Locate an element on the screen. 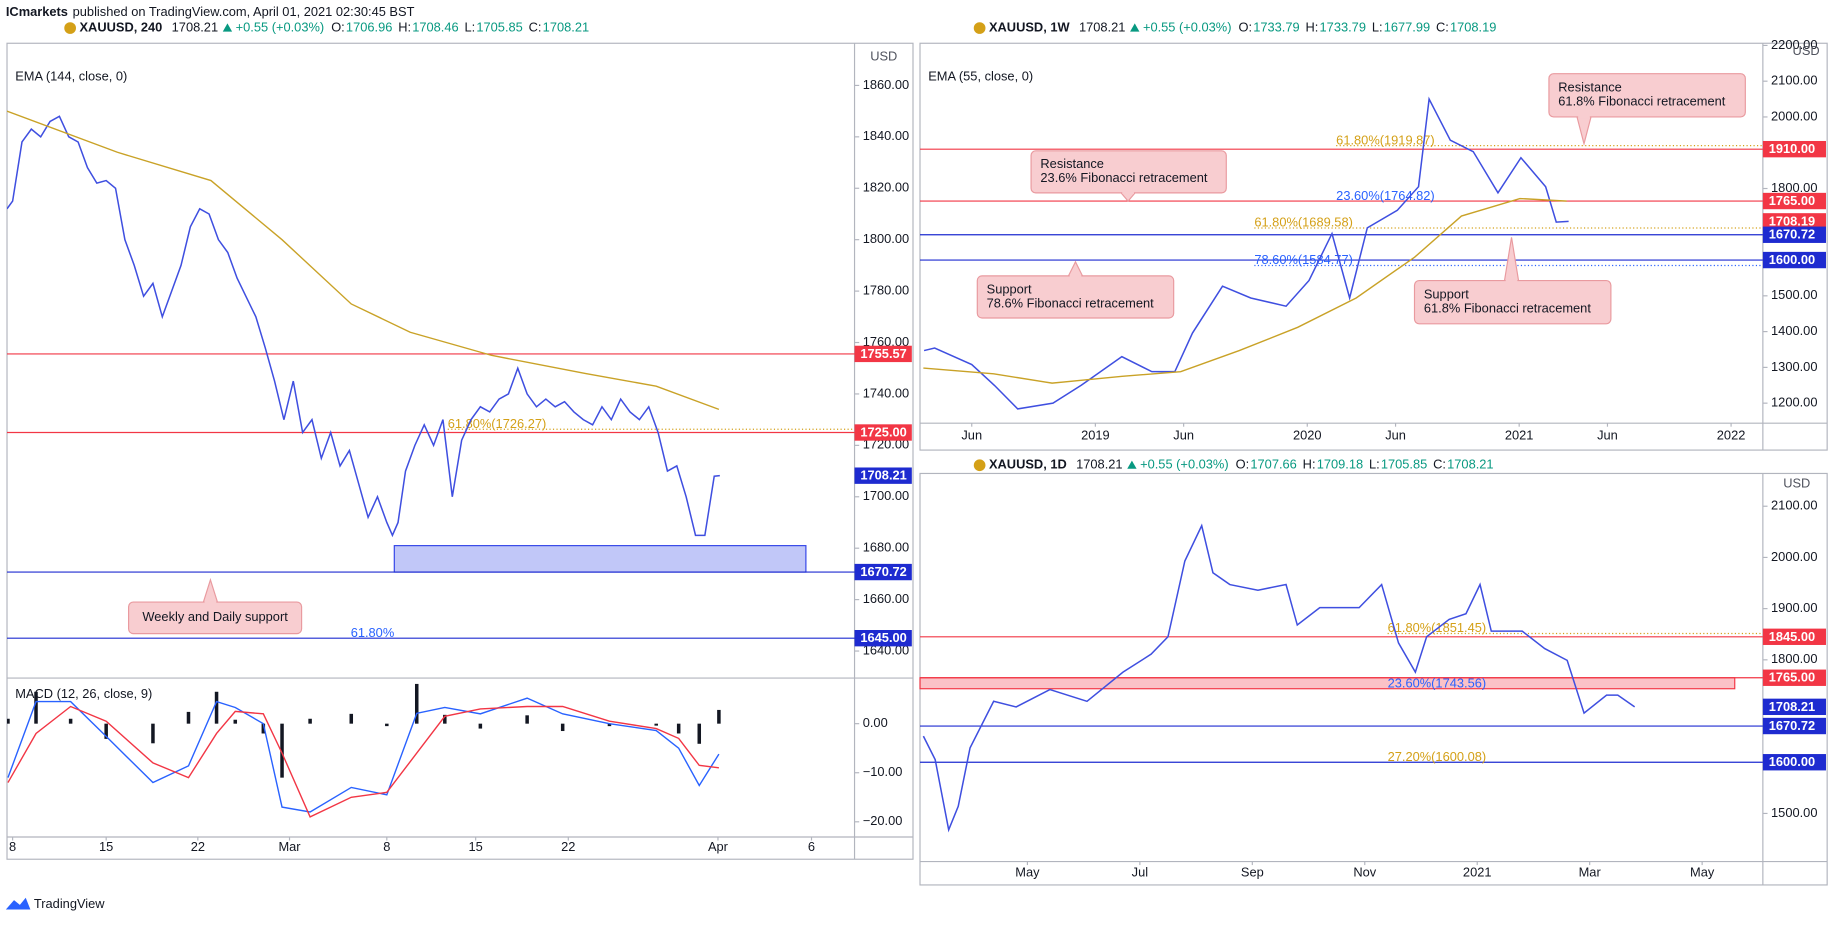 The width and height of the screenshot is (1833, 929). ohlc-value: 1733.79 is located at coordinates (1343, 26).